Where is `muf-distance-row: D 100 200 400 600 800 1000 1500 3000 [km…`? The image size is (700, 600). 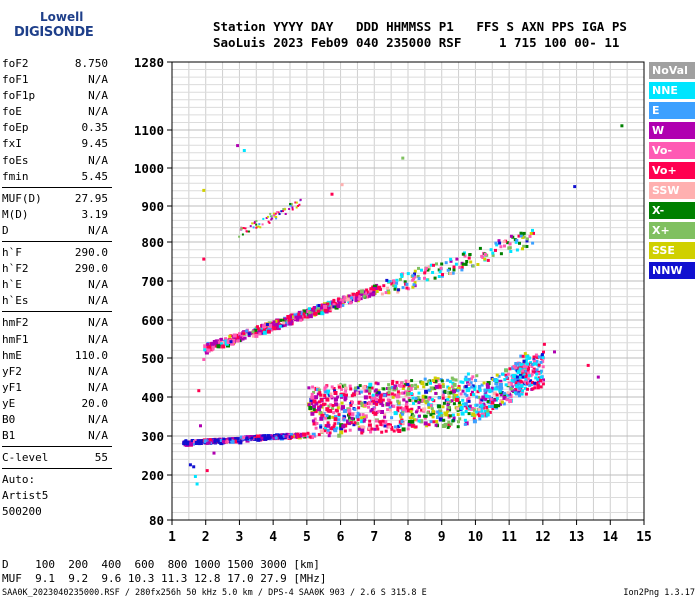
muf-distance-row: D 100 200 400 600 800 1000 1500 3000 [km… is located at coordinates (161, 564).